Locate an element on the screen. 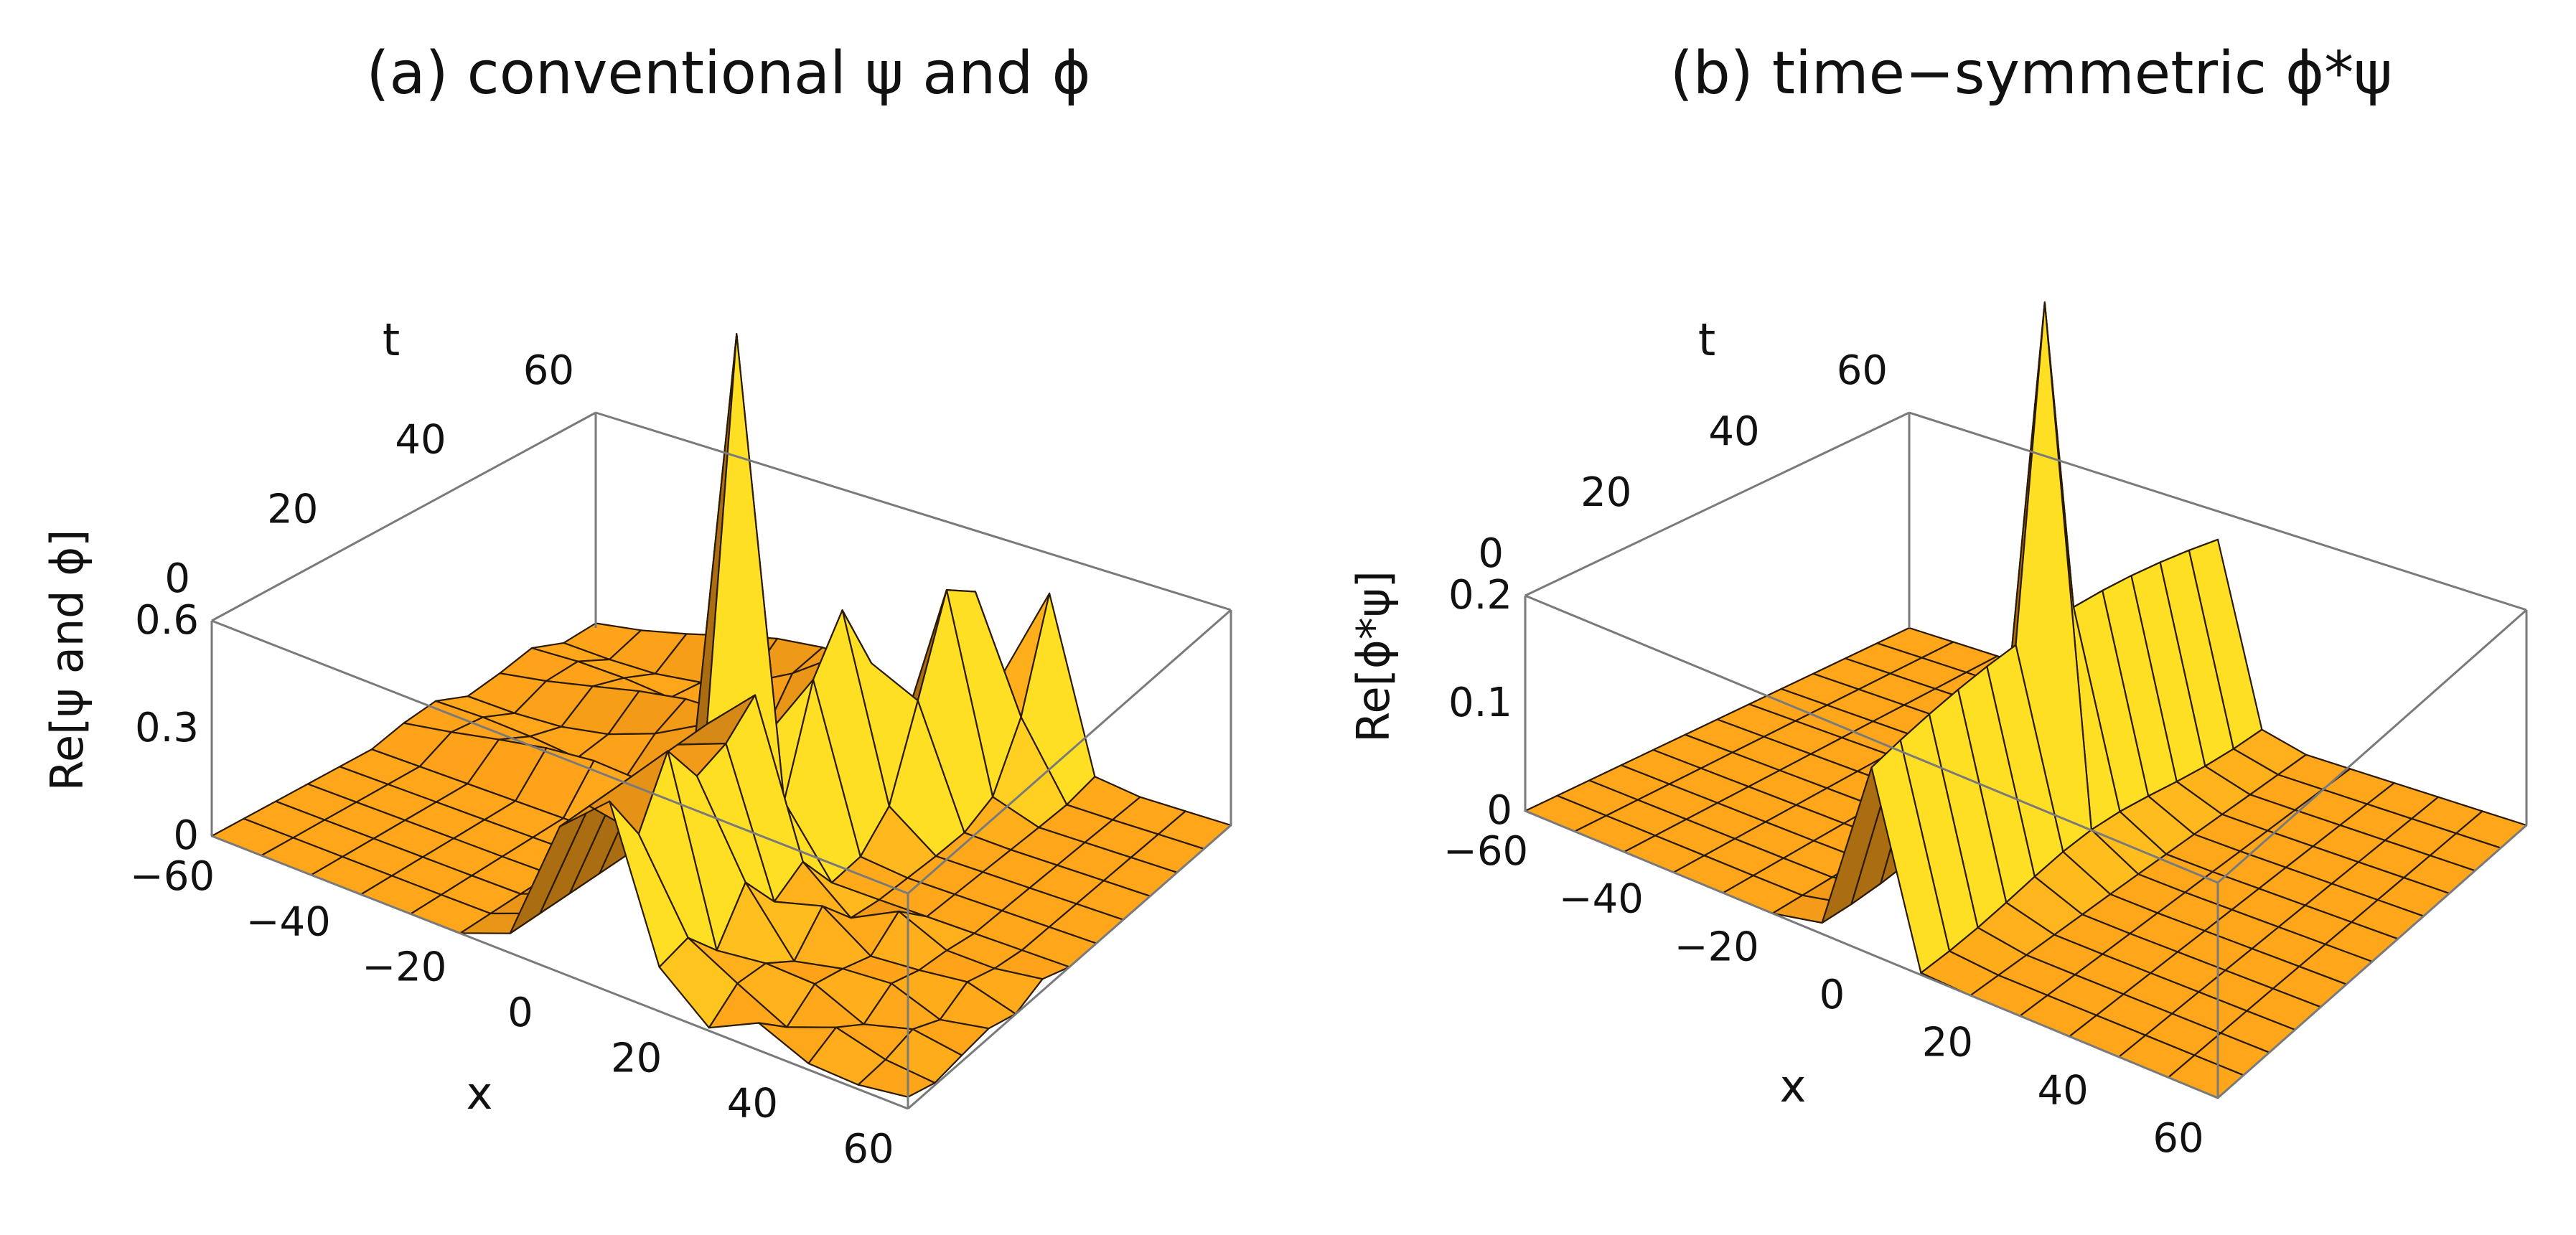 This screenshot has width=2576, height=1235. z-tick-label: 0.3 is located at coordinates (167, 728).